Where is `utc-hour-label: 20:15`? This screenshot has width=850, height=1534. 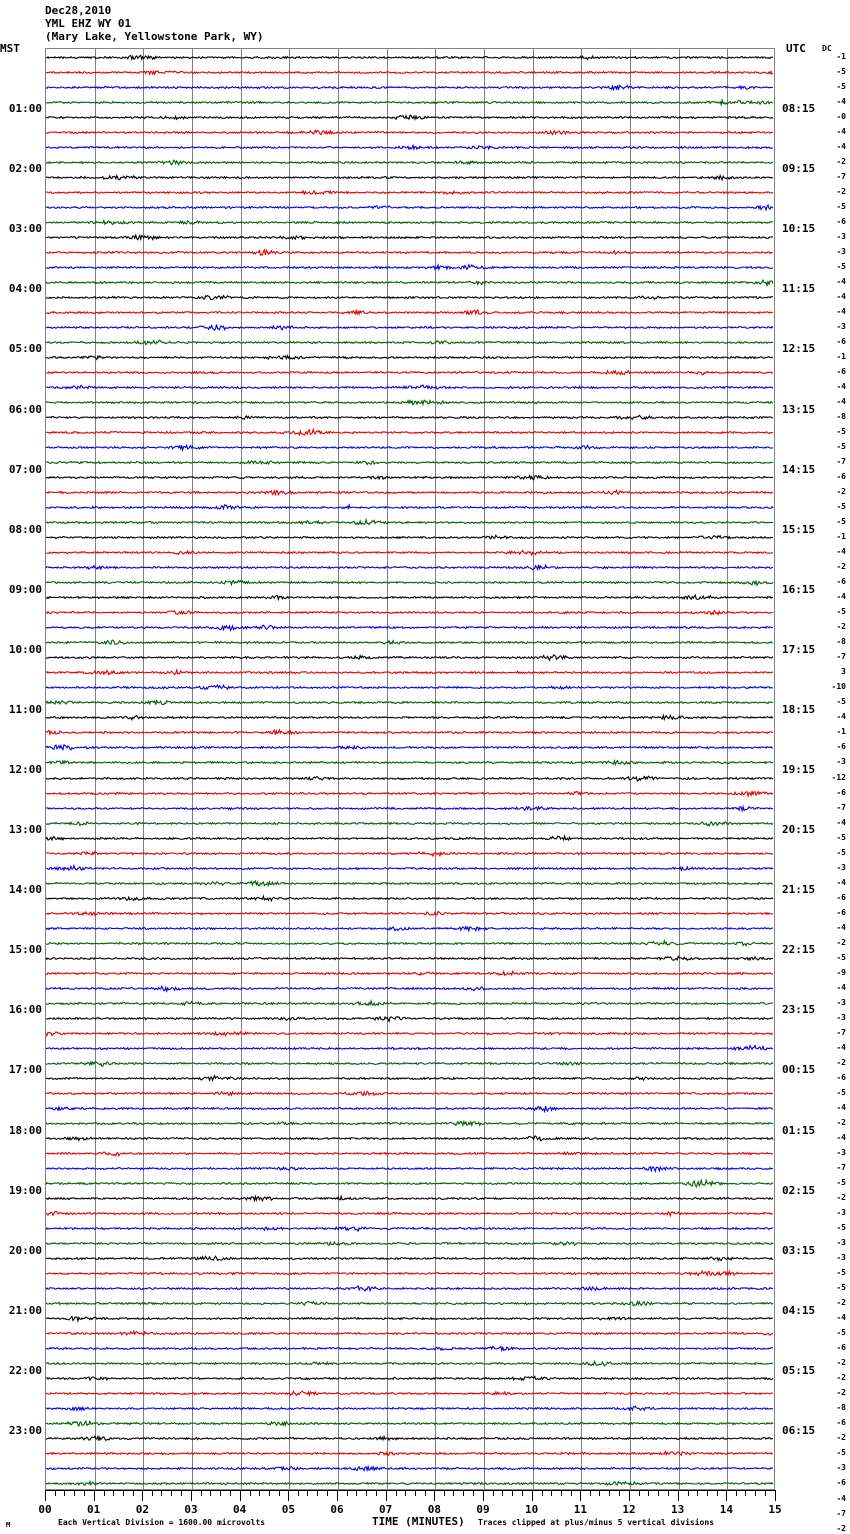 utc-hour-label: 20:15 is located at coordinates (799, 830).